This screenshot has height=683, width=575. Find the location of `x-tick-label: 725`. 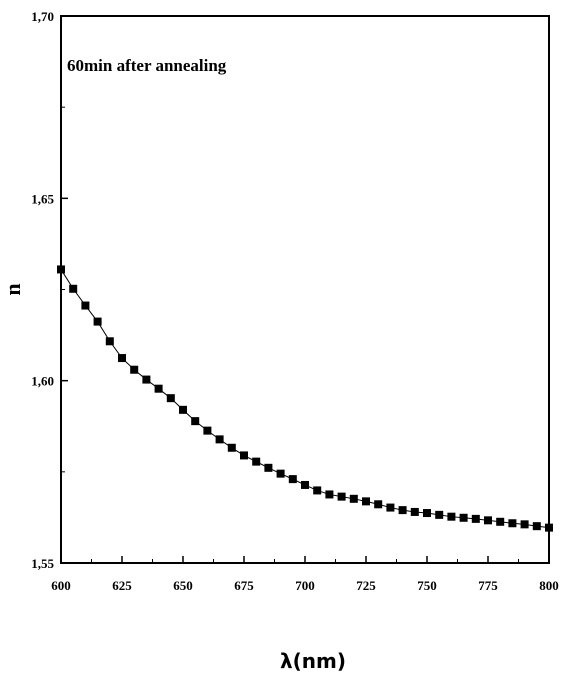

x-tick-label: 725 is located at coordinates (366, 585).